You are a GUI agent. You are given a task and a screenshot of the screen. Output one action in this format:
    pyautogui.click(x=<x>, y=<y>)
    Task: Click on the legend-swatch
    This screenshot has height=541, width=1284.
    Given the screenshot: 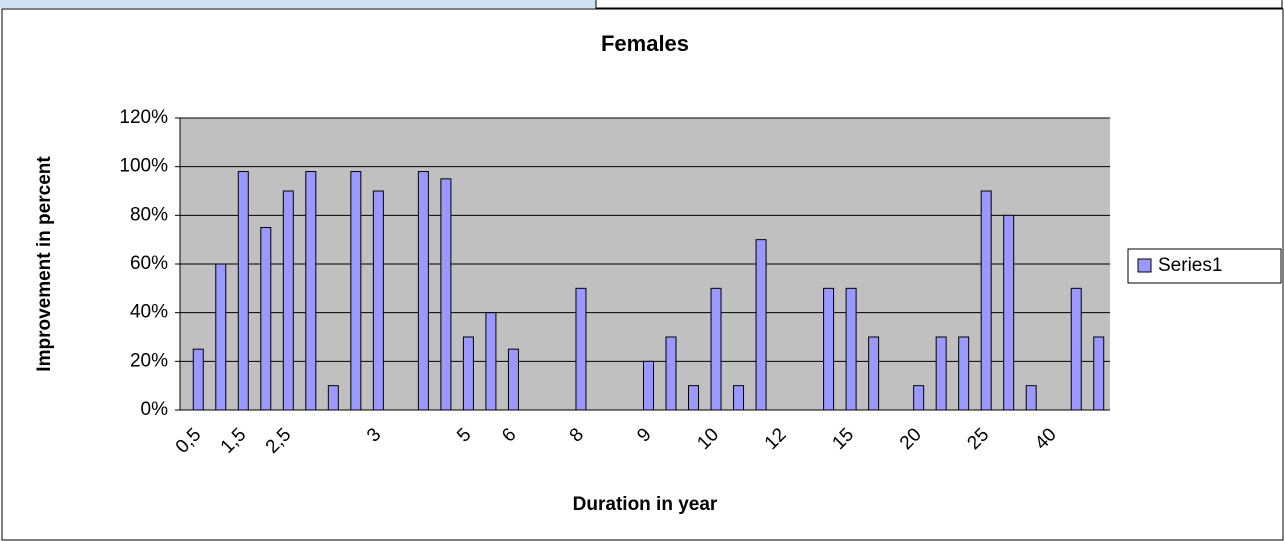 What is the action you would take?
    pyautogui.click(x=1144, y=265)
    